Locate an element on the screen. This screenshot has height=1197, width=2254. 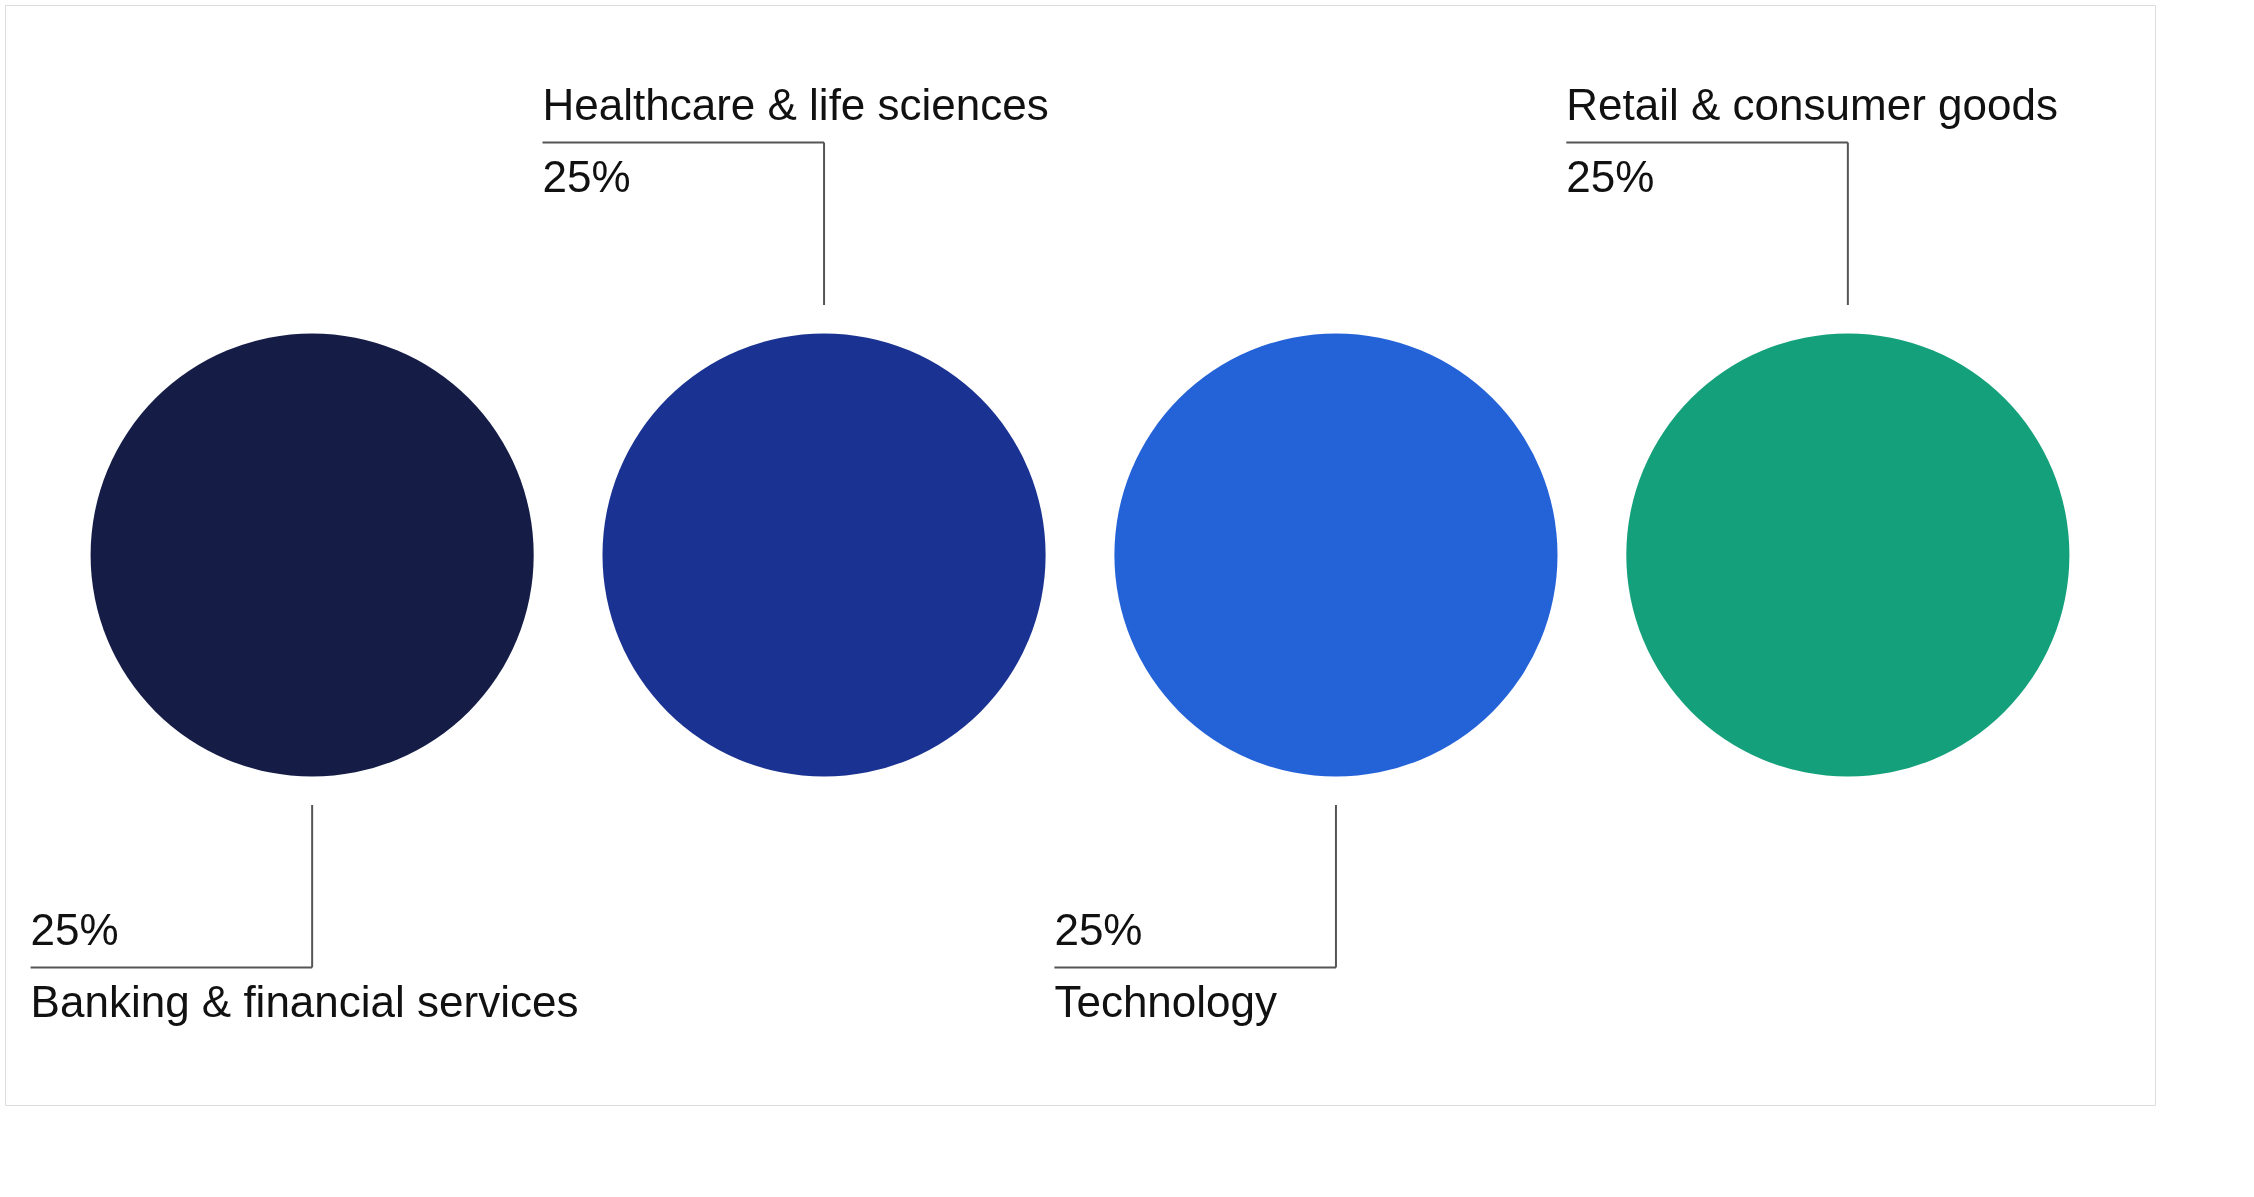
category-label: Healthcare & life sciences is located at coordinates (795, 104).